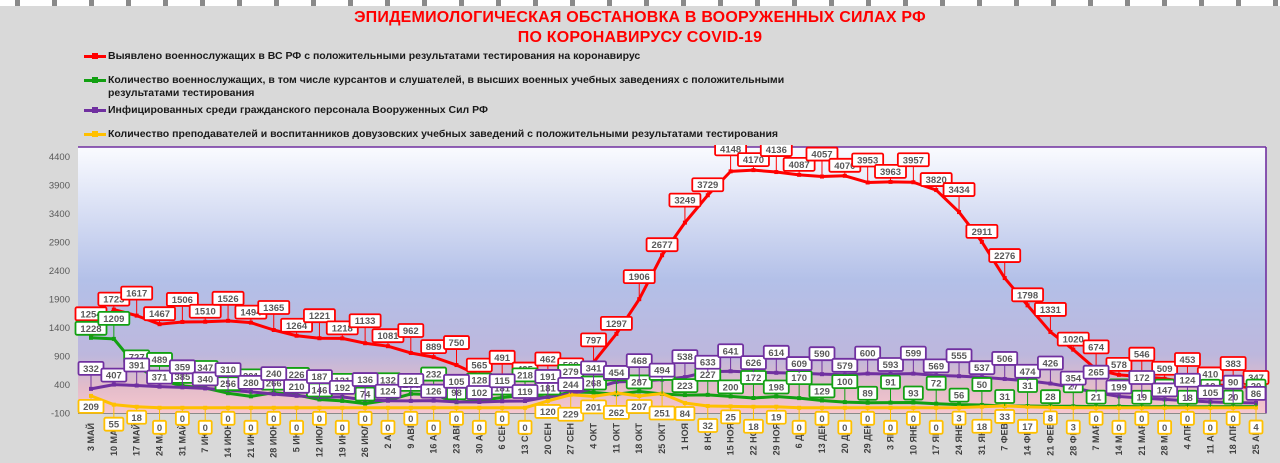 The height and width of the screenshot is (463, 1280). Describe the element at coordinates (59, 328) in the screenshot. I see `y-axis-tick-label: 1400` at that location.